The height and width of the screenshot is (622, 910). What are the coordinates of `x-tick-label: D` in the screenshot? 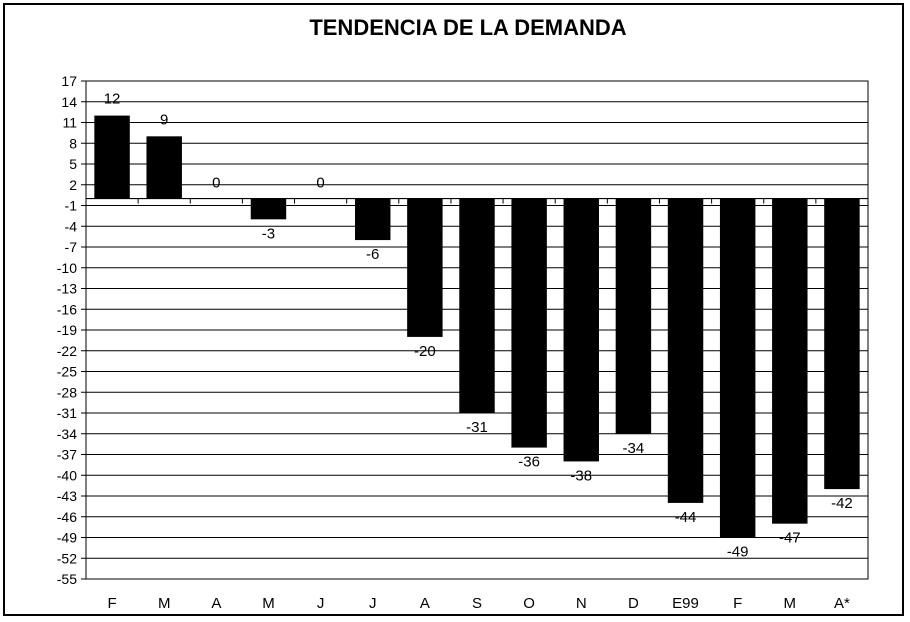 It's located at (633, 603).